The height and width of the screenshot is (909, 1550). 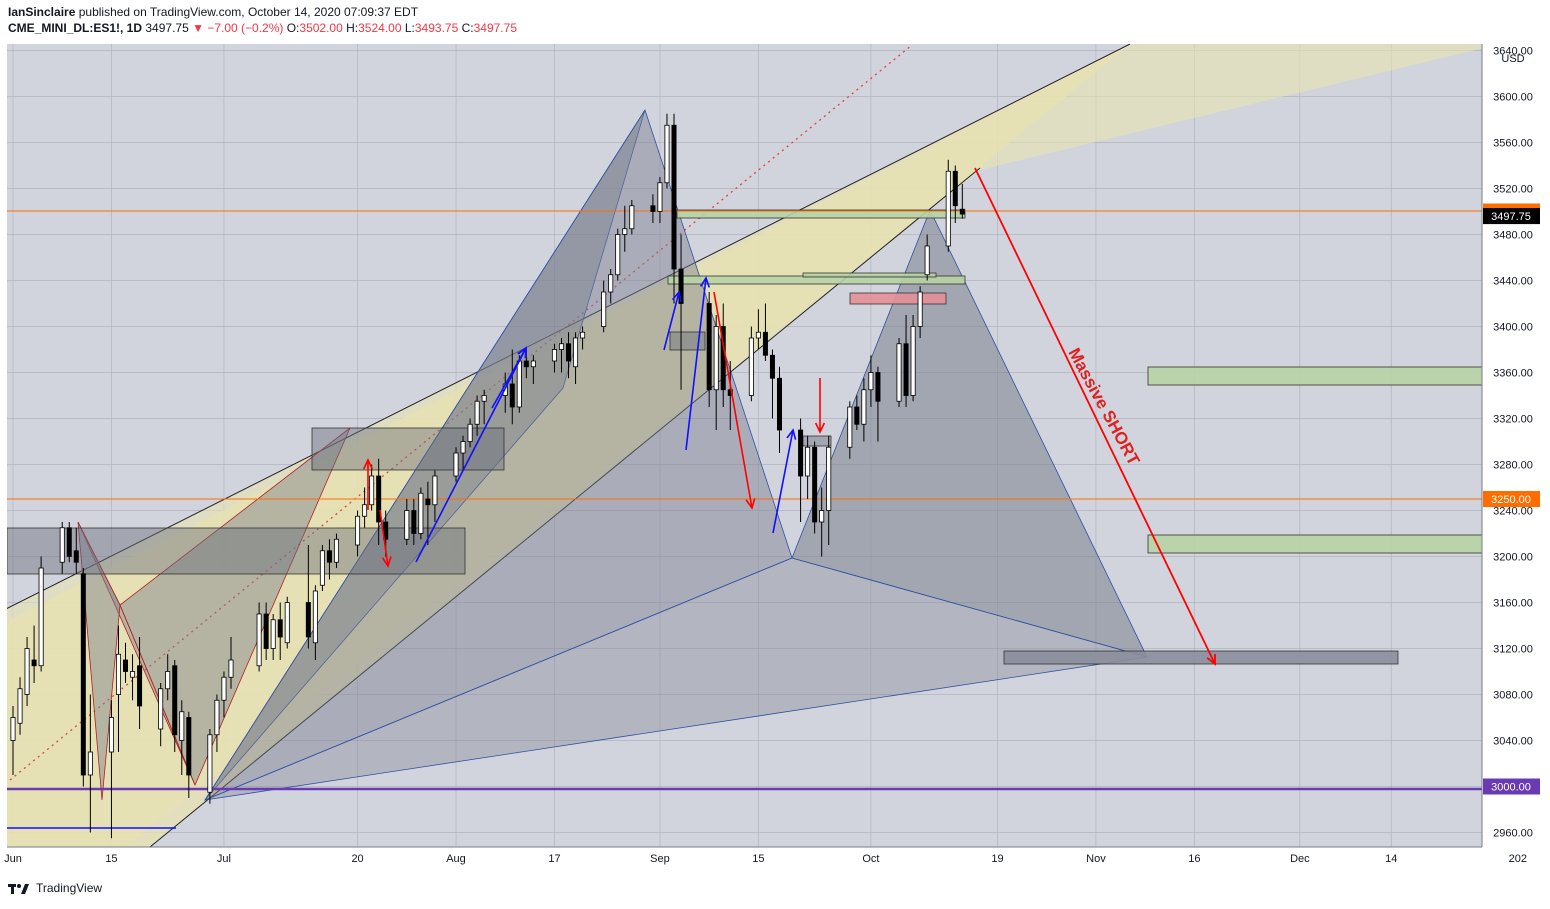 I want to click on open-label: O:, so click(x=293, y=28).